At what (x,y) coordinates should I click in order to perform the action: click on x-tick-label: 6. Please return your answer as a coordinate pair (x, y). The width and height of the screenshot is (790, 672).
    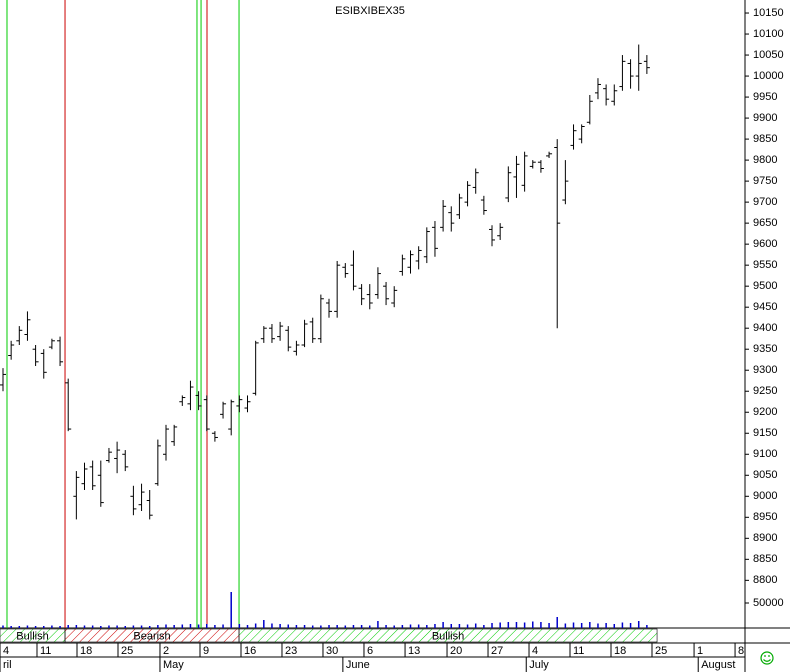
    Looking at the image, I should click on (370, 651).